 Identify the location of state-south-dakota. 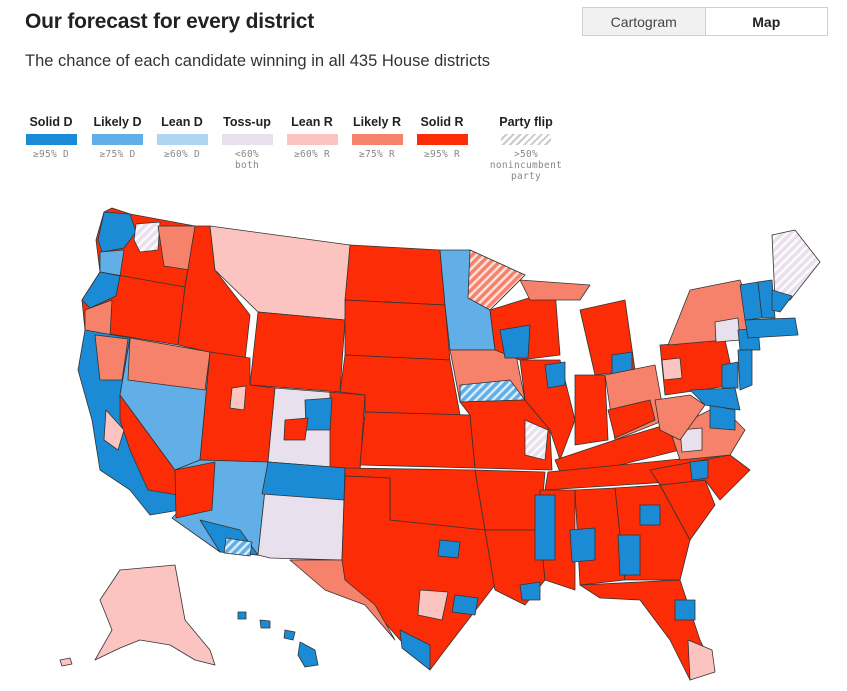
(397, 330).